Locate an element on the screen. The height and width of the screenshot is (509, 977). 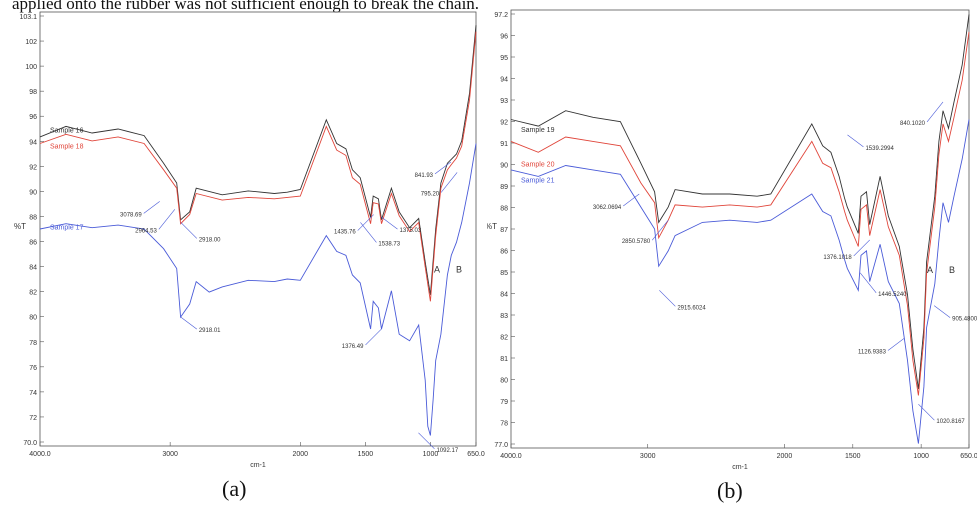
y-tick-label: 96 is located at coordinates (33, 117).